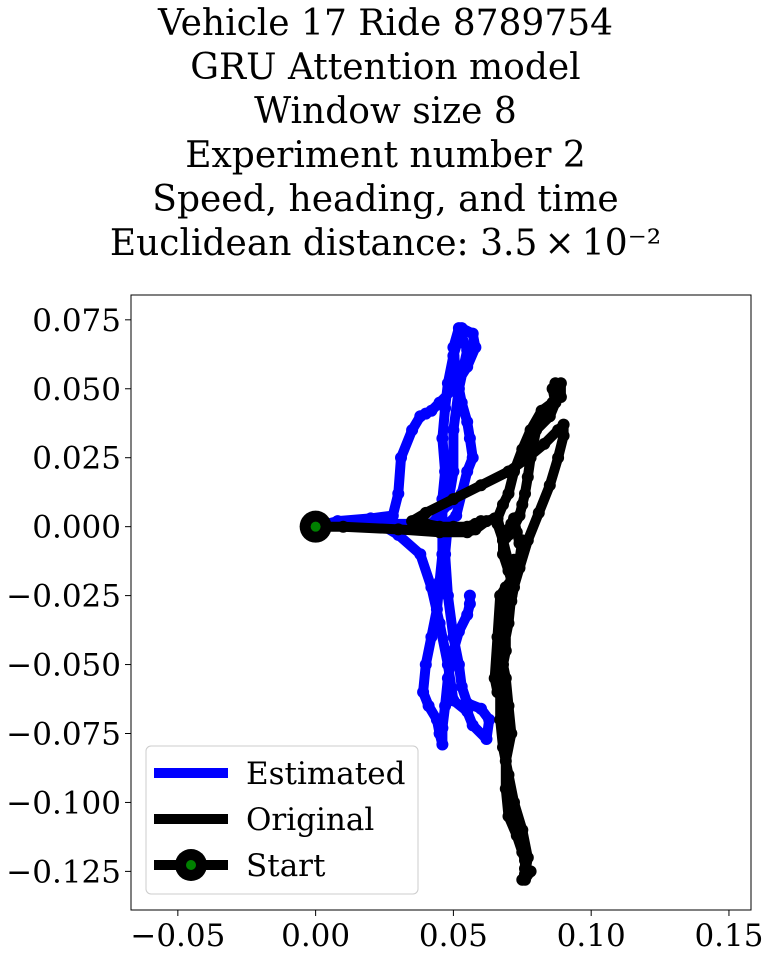 The image size is (771, 957). Describe the element at coordinates (385, 199) in the screenshot. I see `title-line-5: Speed, heading, and time` at that location.